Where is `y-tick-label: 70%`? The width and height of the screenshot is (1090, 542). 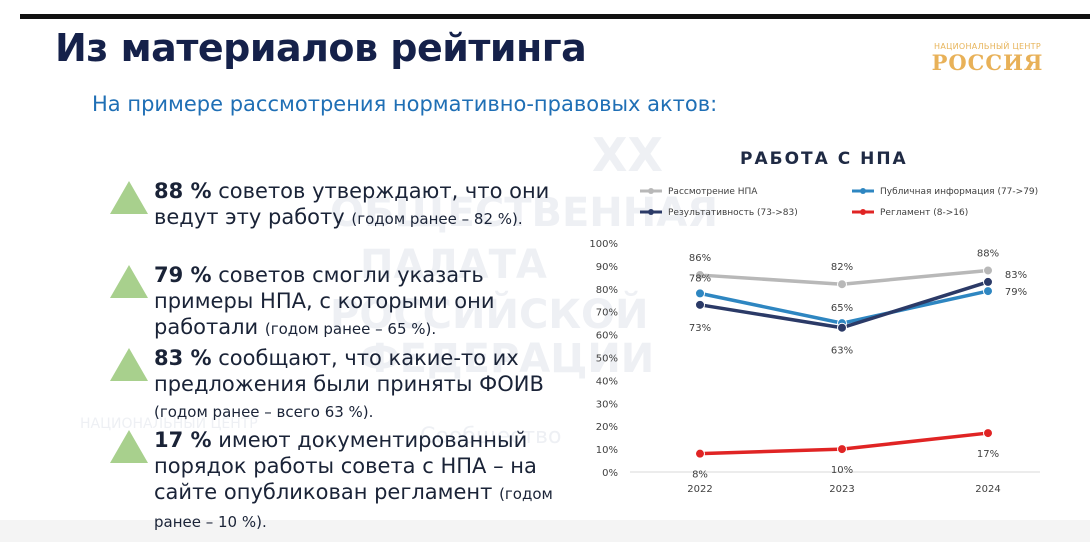 y-tick-label: 70% is located at coordinates (607, 313).